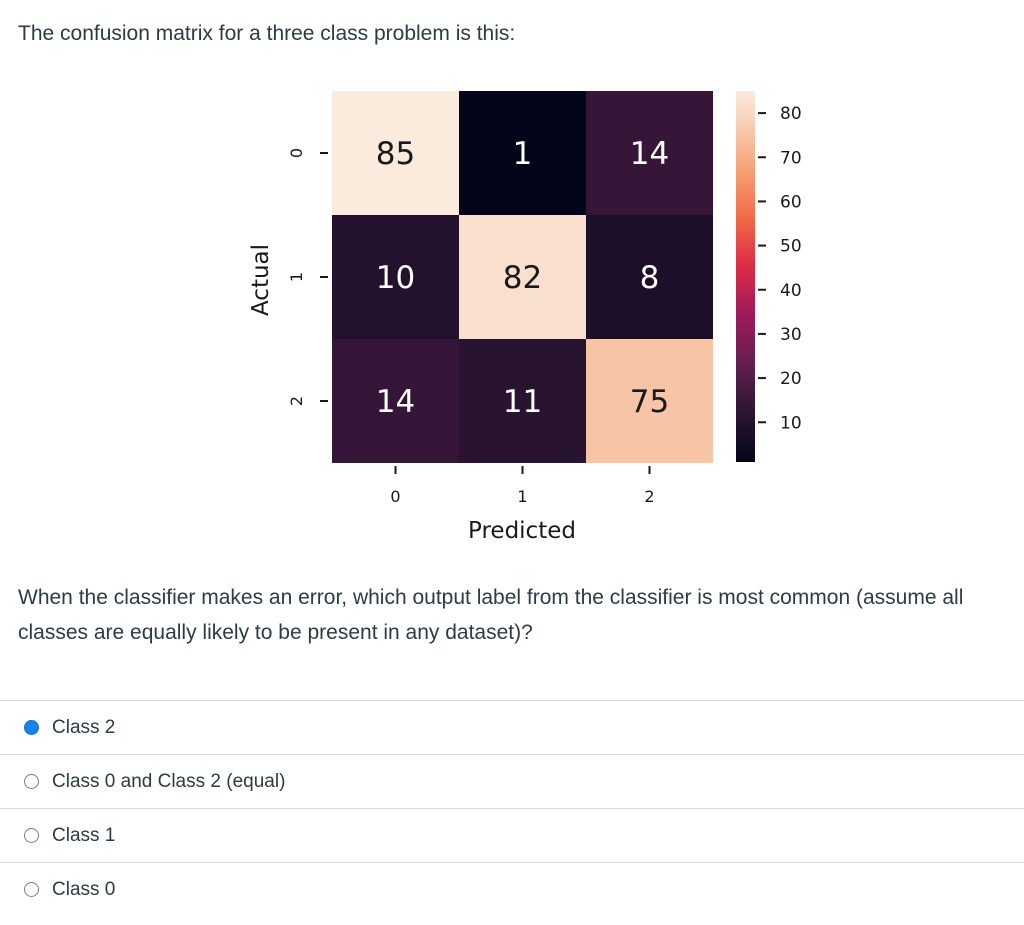 Image resolution: width=1024 pixels, height=925 pixels. What do you see at coordinates (791, 379) in the screenshot?
I see `colorbar-tick-label: 20` at bounding box center [791, 379].